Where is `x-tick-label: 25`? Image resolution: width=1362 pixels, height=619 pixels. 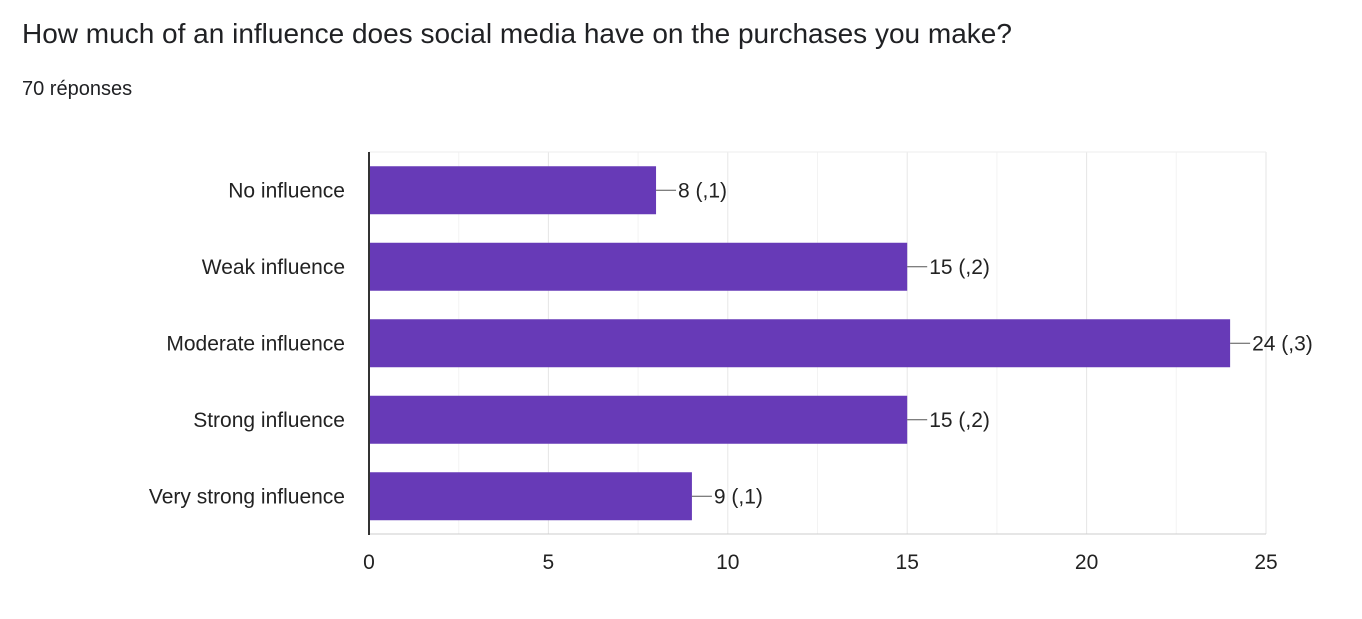
x-tick-label: 25 is located at coordinates (1265, 562).